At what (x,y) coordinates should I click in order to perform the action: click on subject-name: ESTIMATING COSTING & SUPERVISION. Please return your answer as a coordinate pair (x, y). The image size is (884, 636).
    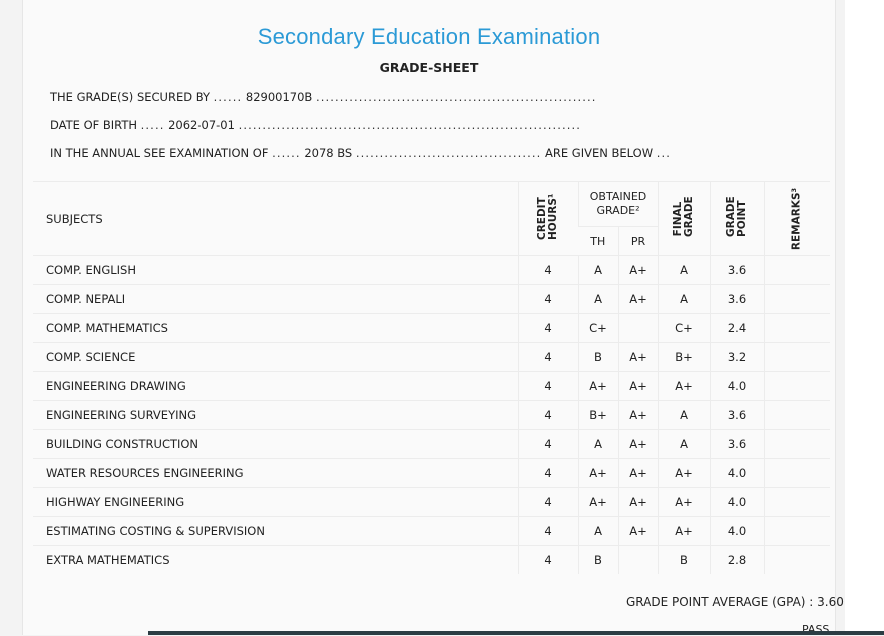
    Looking at the image, I should click on (275, 531).